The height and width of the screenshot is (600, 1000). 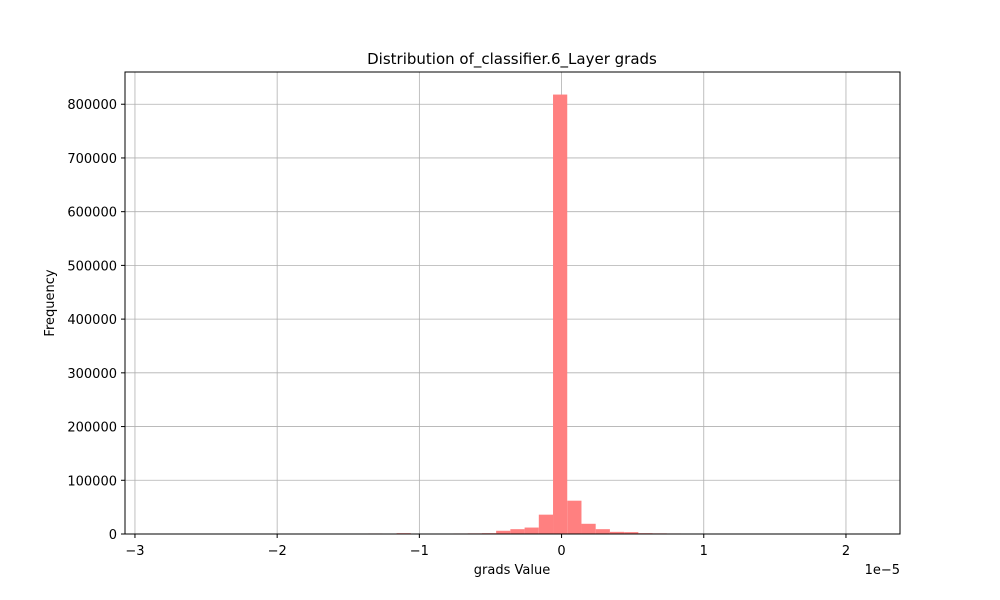 What do you see at coordinates (92, 105) in the screenshot?
I see `y-tick-label: 800000` at bounding box center [92, 105].